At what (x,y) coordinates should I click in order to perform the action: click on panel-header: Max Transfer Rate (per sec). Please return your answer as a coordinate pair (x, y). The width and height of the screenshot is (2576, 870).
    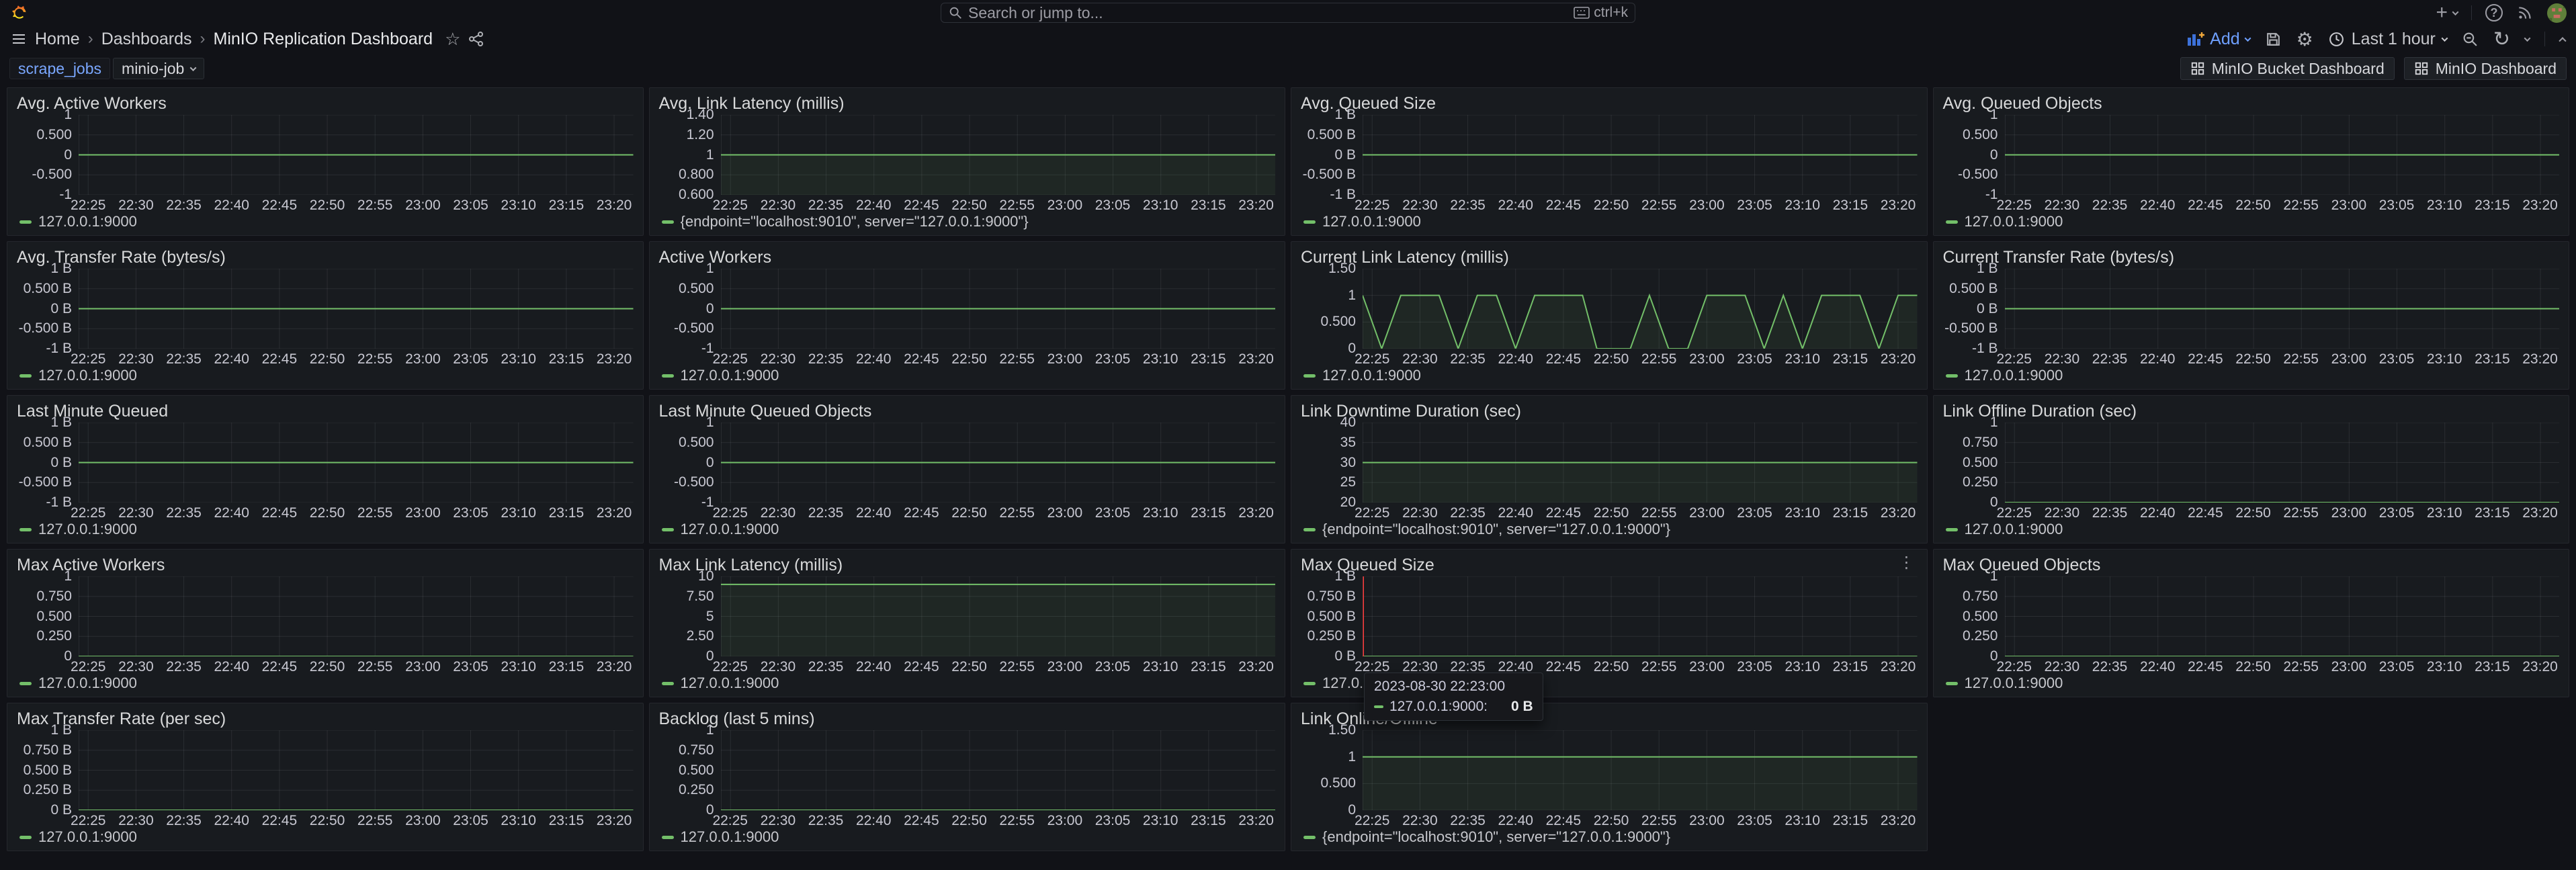
    Looking at the image, I should click on (325, 719).